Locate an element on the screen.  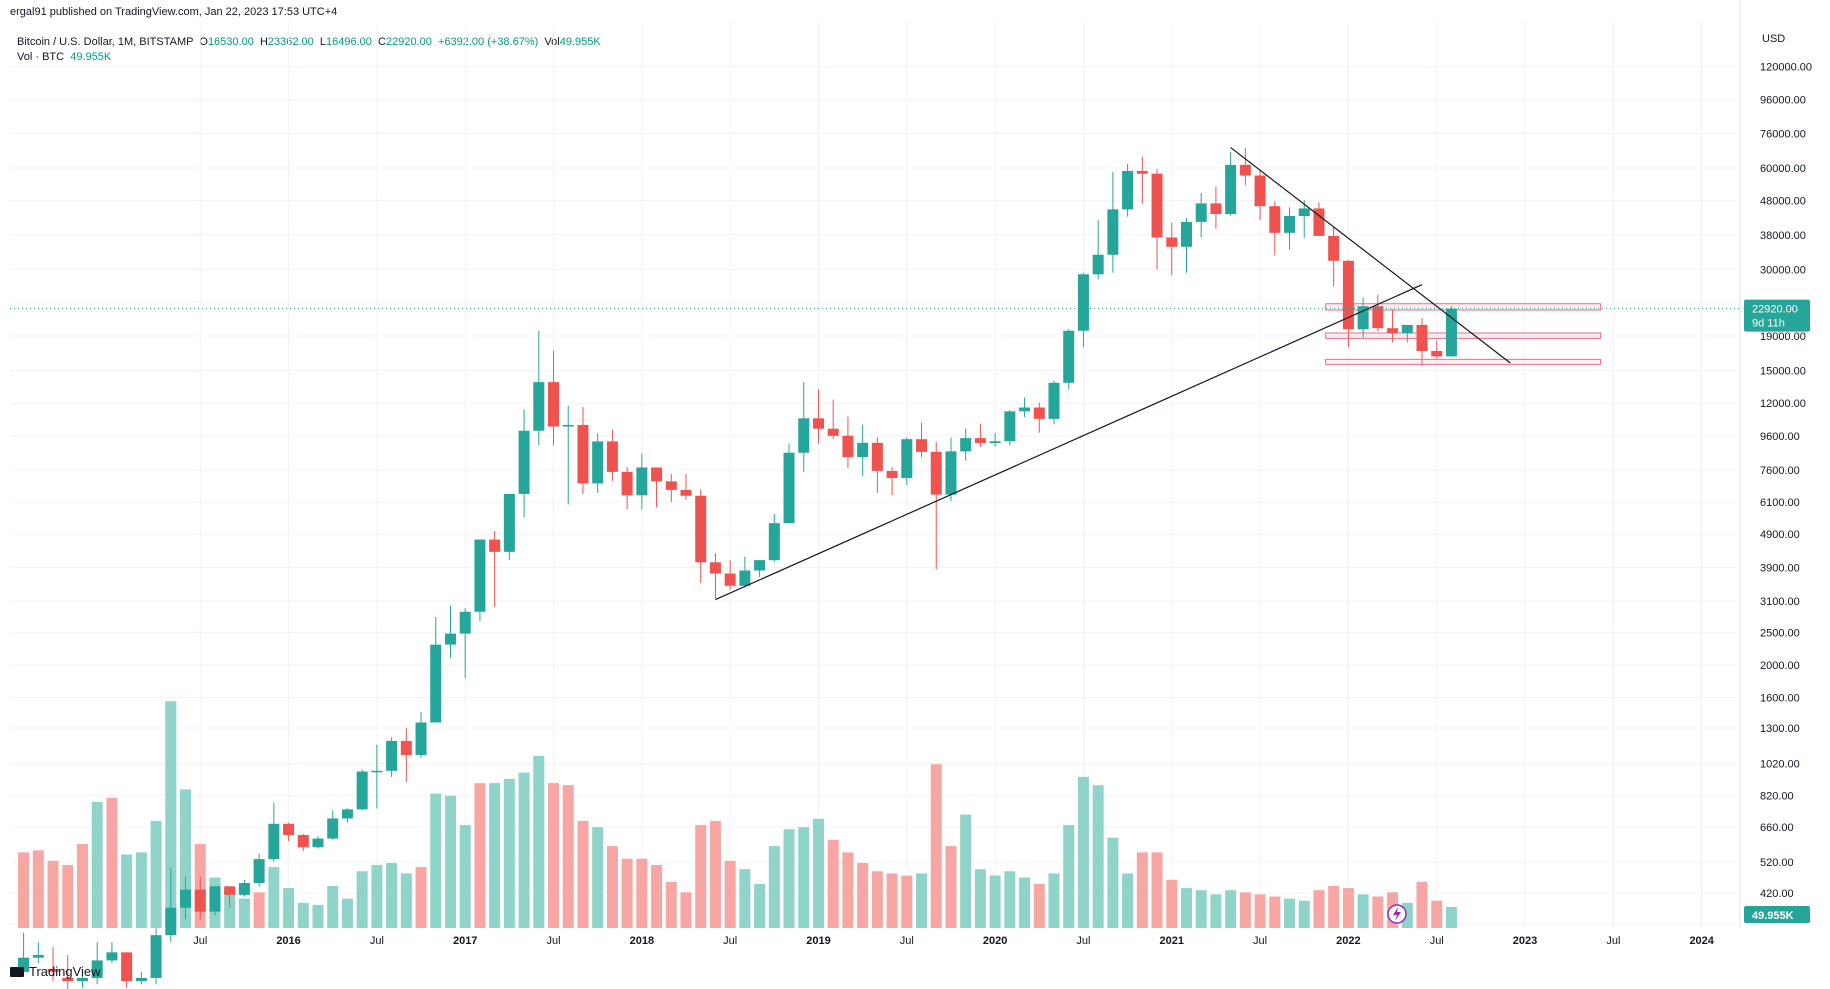
y-tick-label: 1300.00 is located at coordinates (1780, 729).